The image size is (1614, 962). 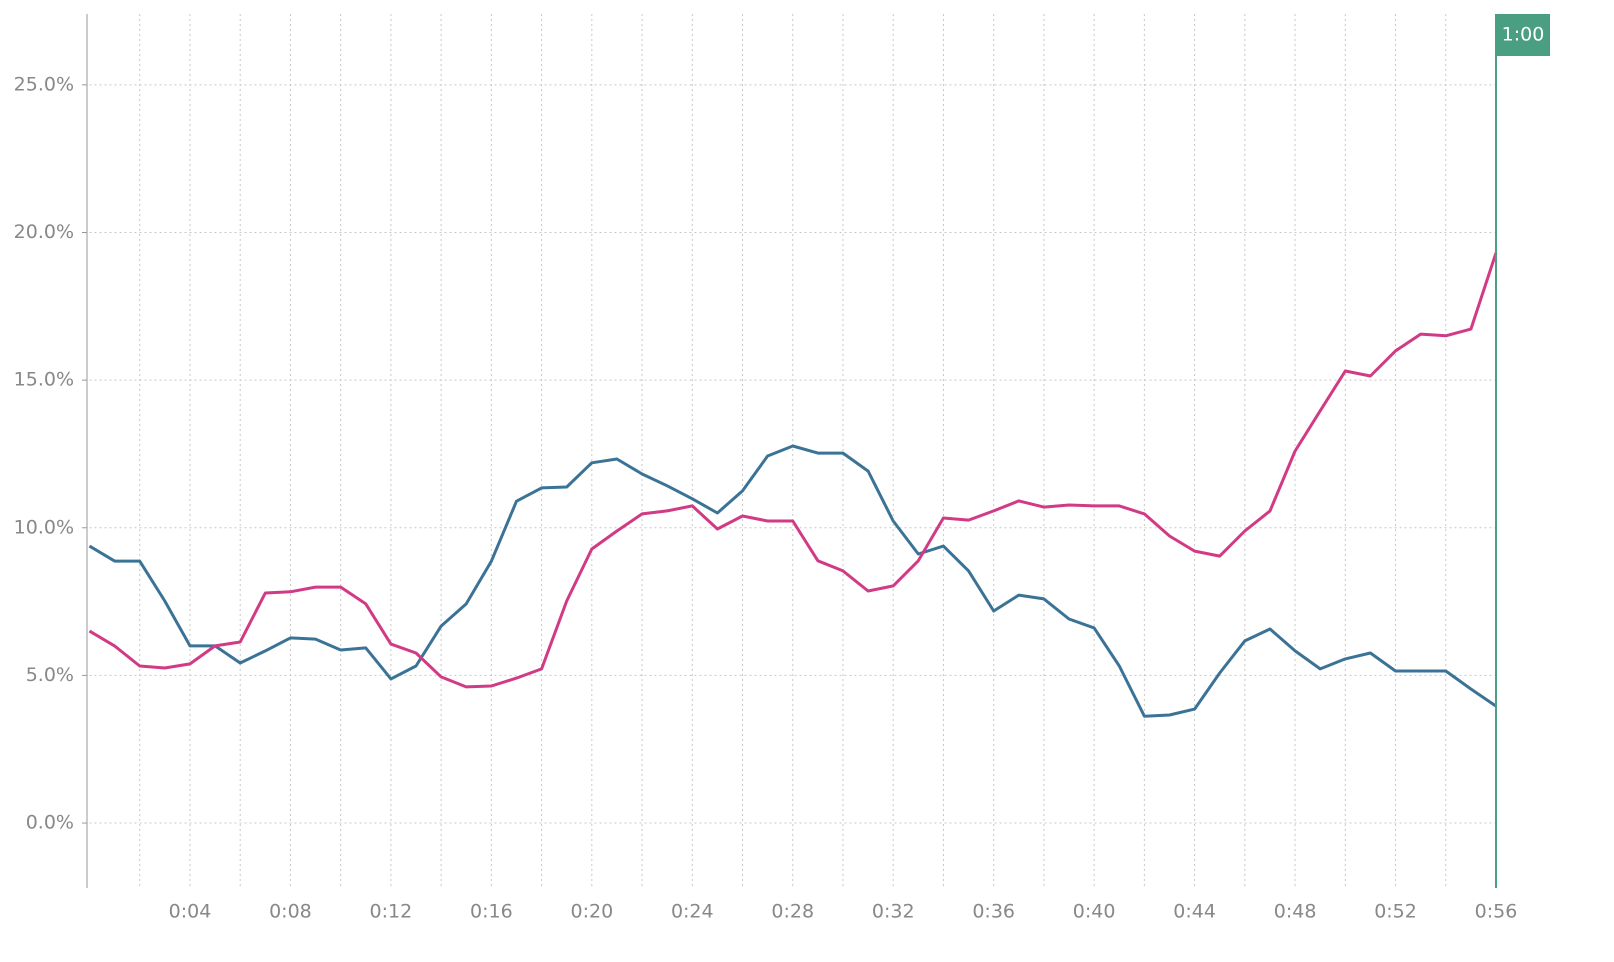 What do you see at coordinates (44, 84) in the screenshot?
I see `y-tick-label: 25.0%` at bounding box center [44, 84].